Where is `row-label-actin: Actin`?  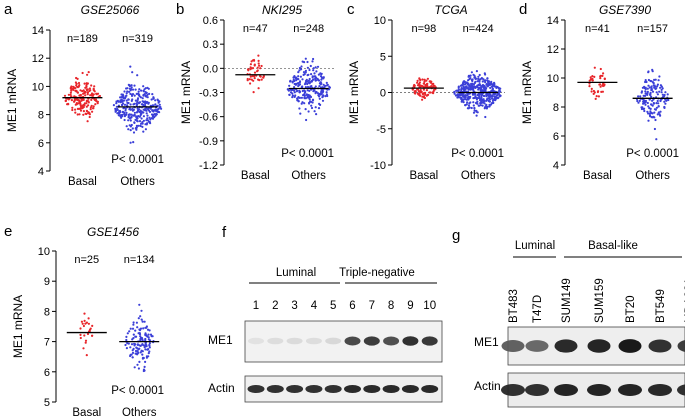 row-label-actin: Actin is located at coordinates (221, 388).